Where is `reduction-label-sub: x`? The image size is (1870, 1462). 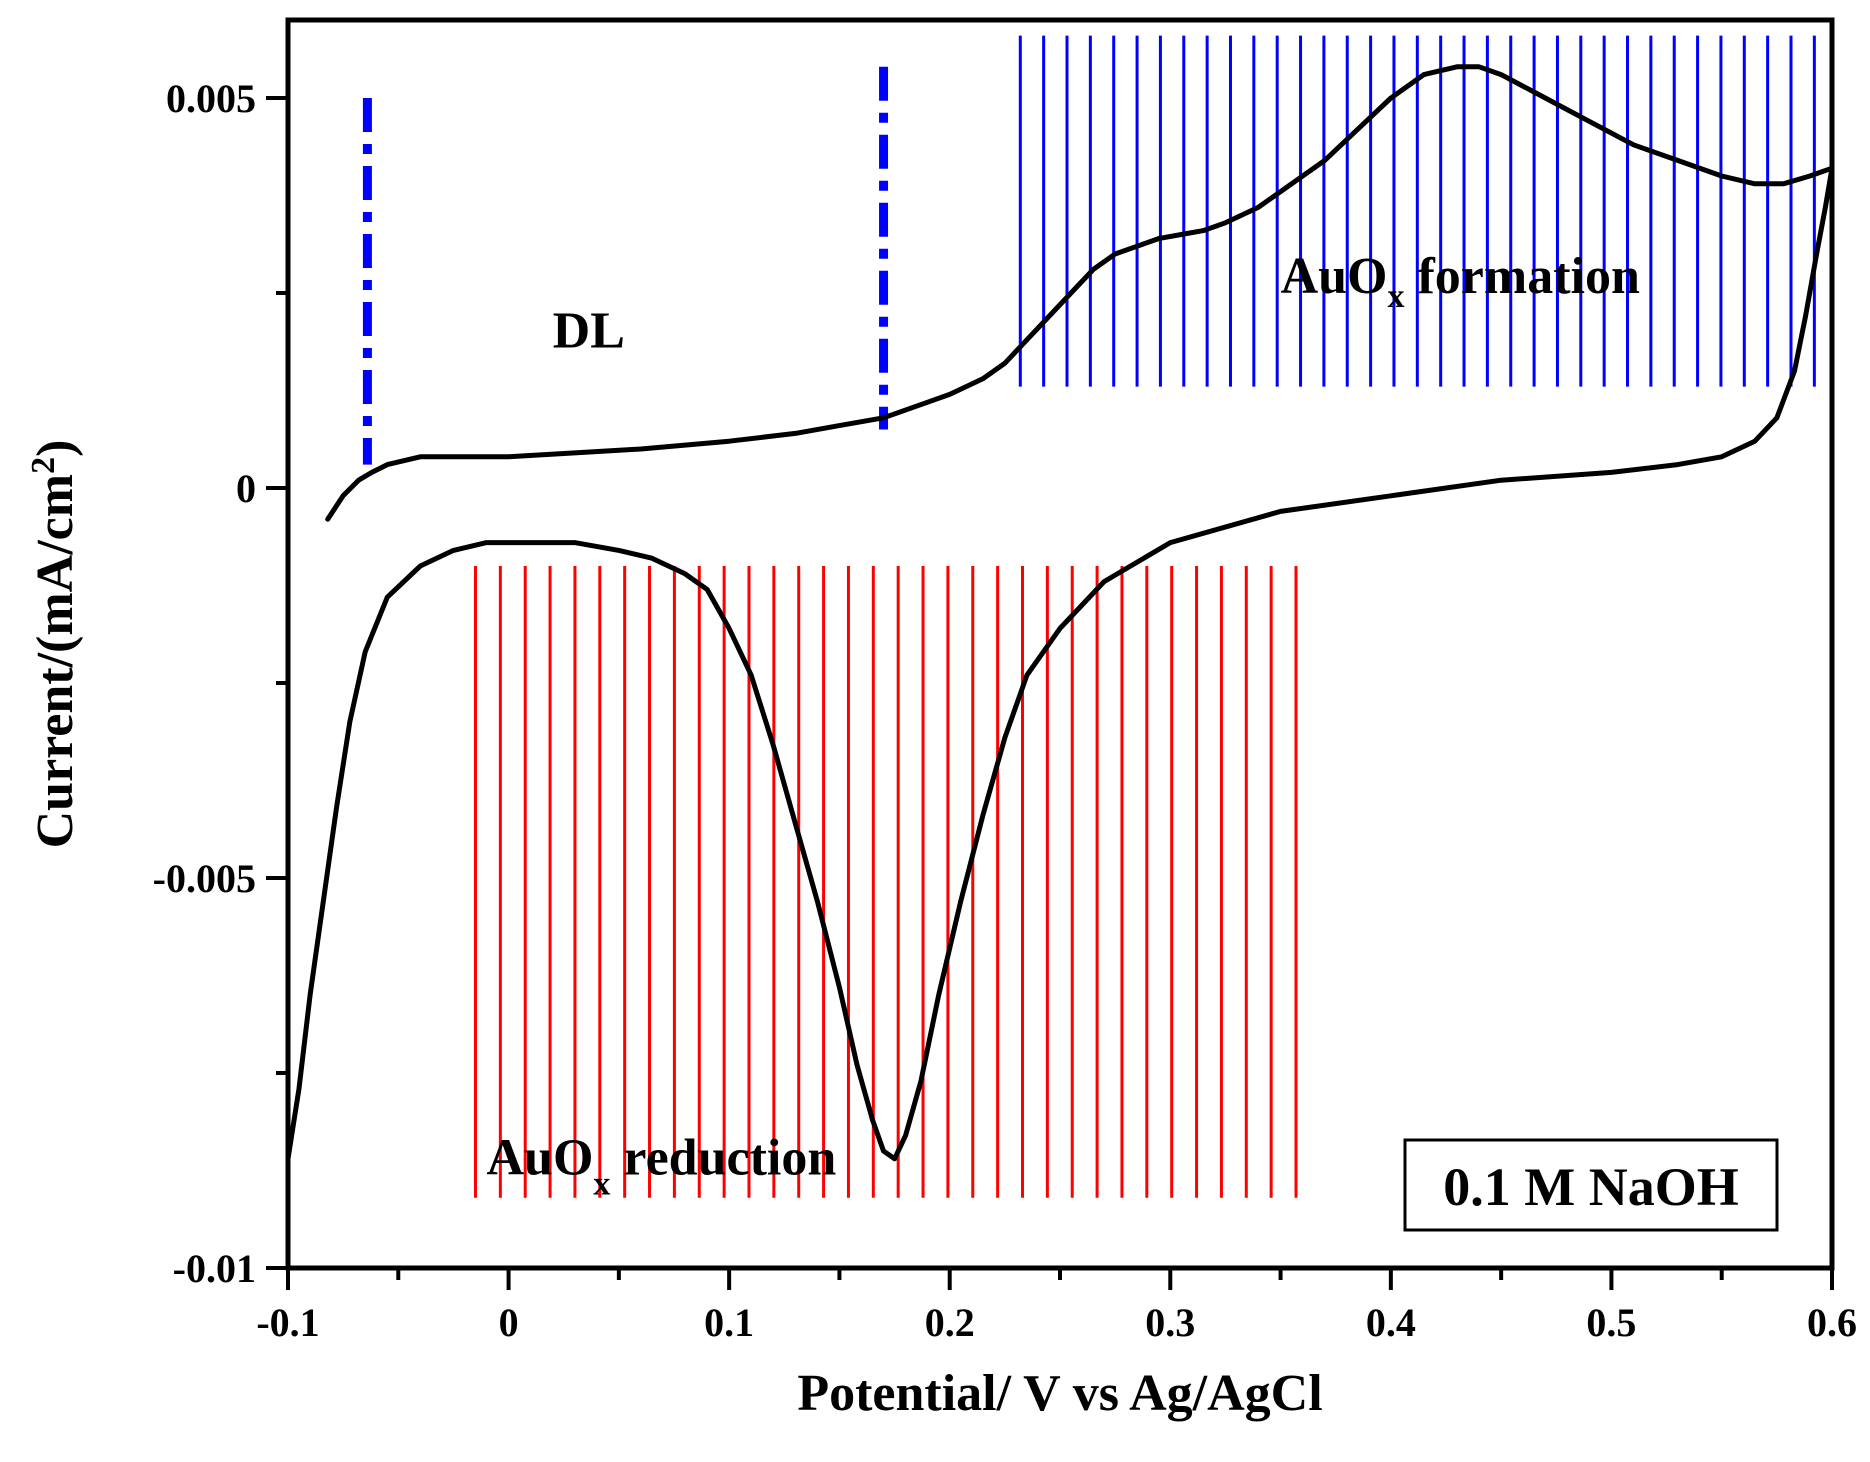 reduction-label-sub: x is located at coordinates (601, 1183).